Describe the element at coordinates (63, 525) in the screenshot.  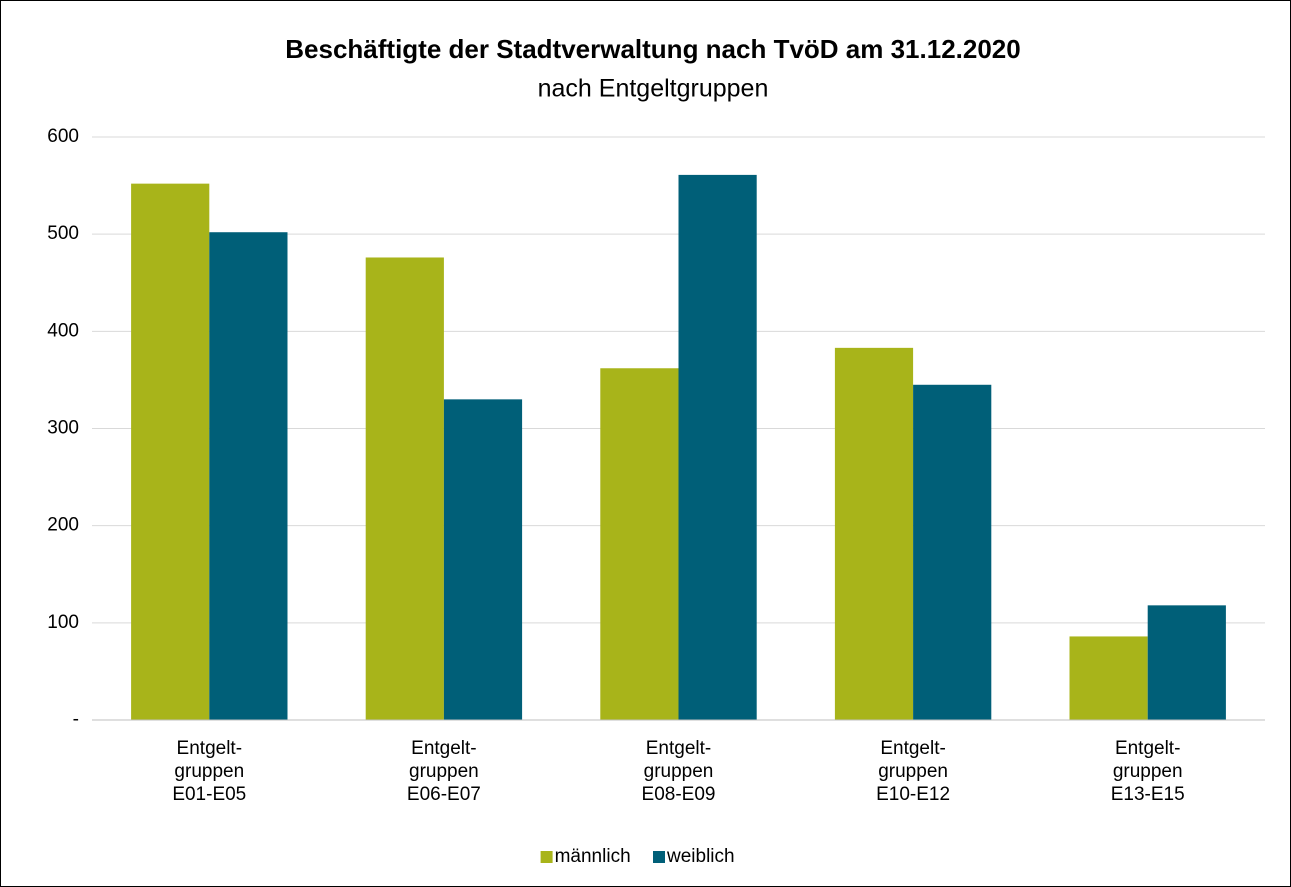
I see `y-tick-label: 200` at that location.